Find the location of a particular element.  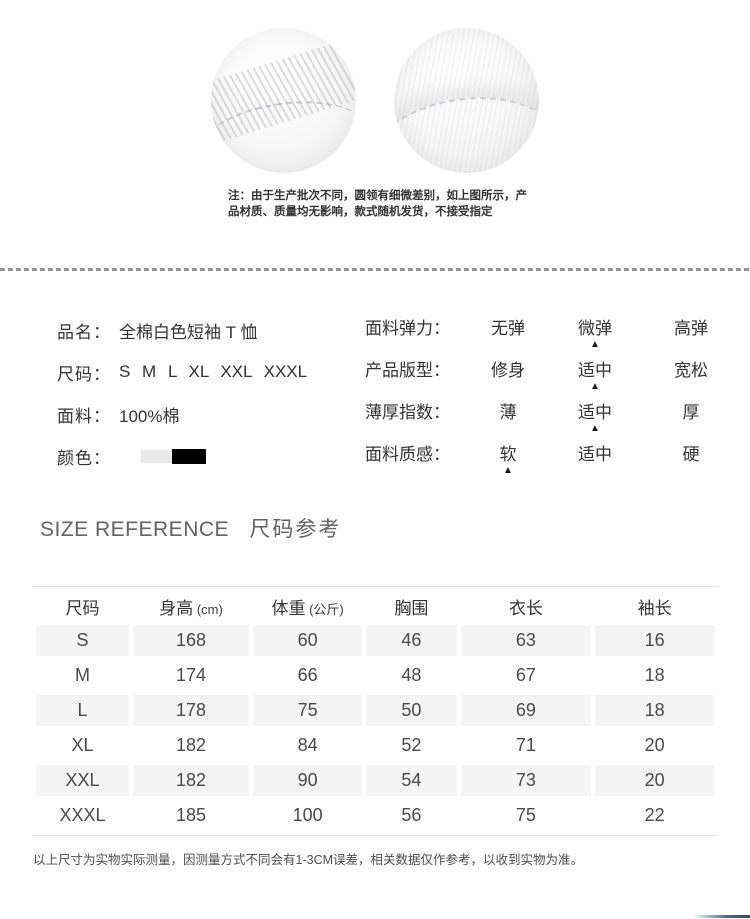

col-header-sleeve-length: 袖长 is located at coordinates (654, 608).